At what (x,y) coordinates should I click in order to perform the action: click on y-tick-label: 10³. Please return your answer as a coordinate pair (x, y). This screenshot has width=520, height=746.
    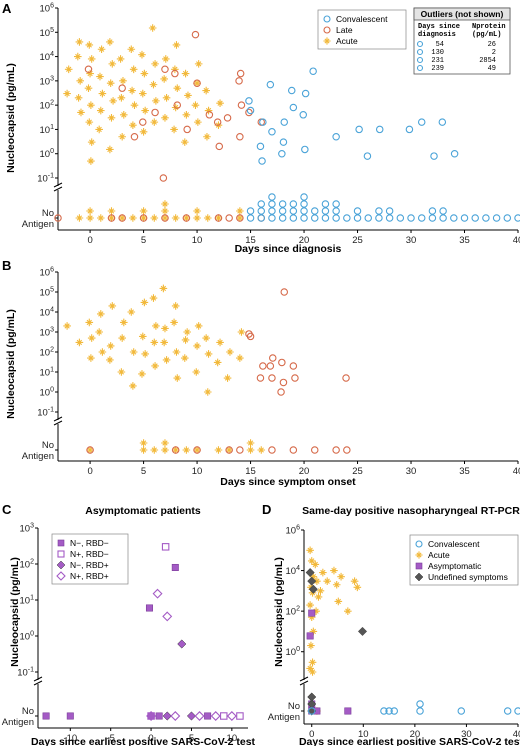
    Looking at the image, I should click on (27, 529).